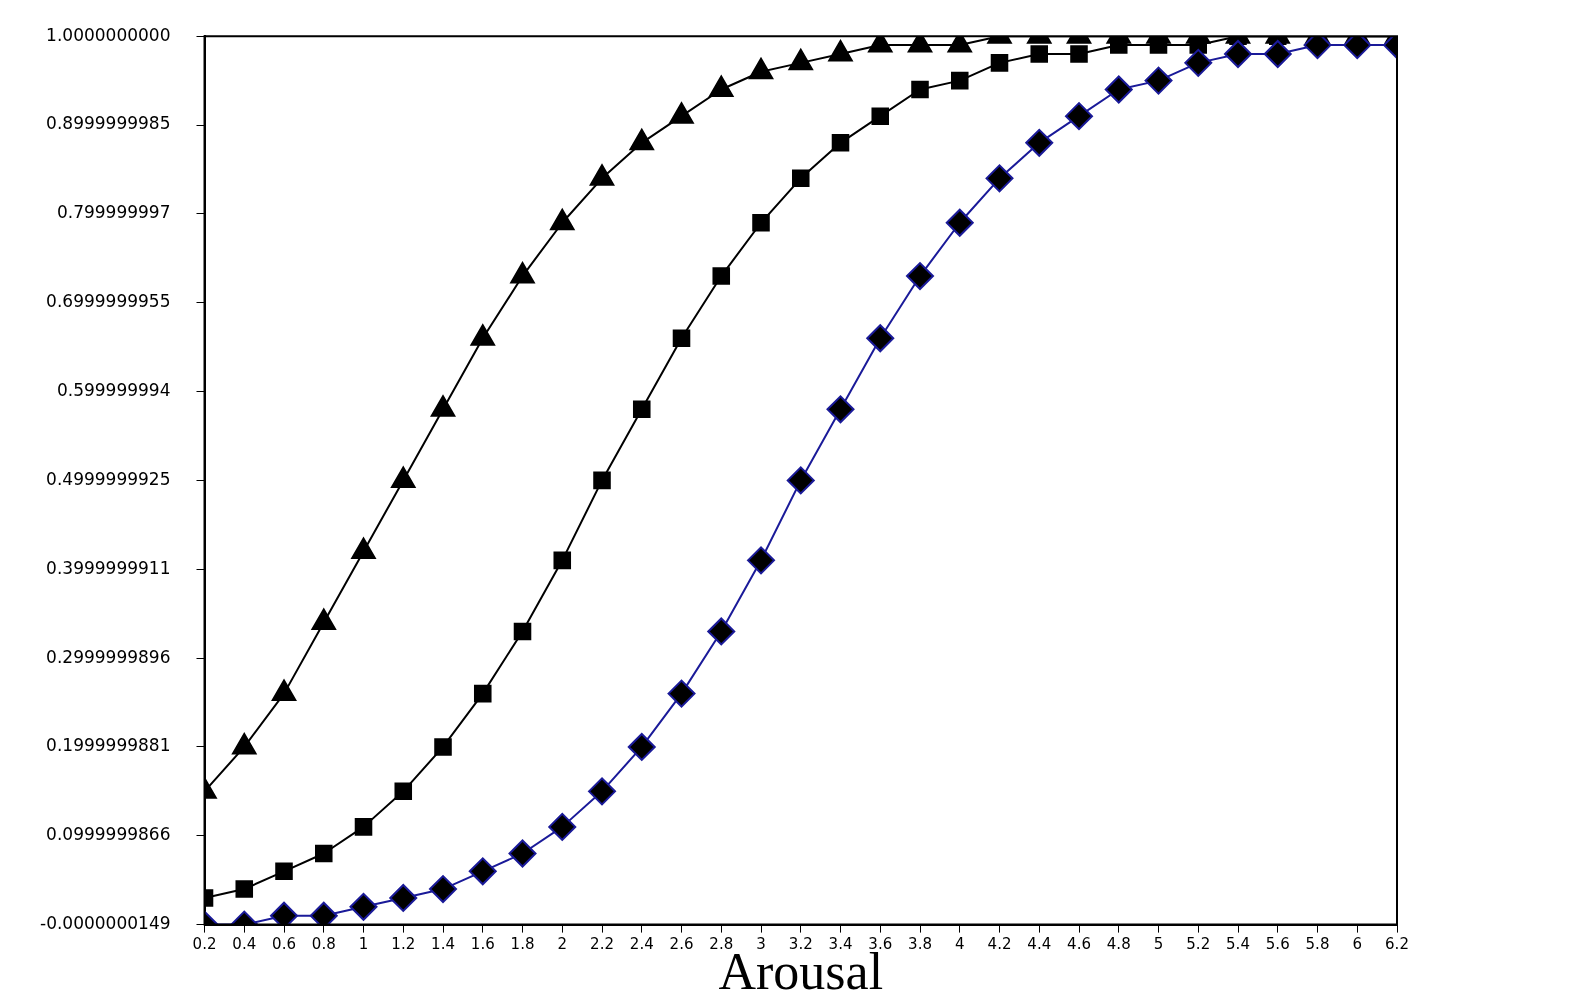  I want to click on x-tick-label: 5.6, so click(1277, 944).